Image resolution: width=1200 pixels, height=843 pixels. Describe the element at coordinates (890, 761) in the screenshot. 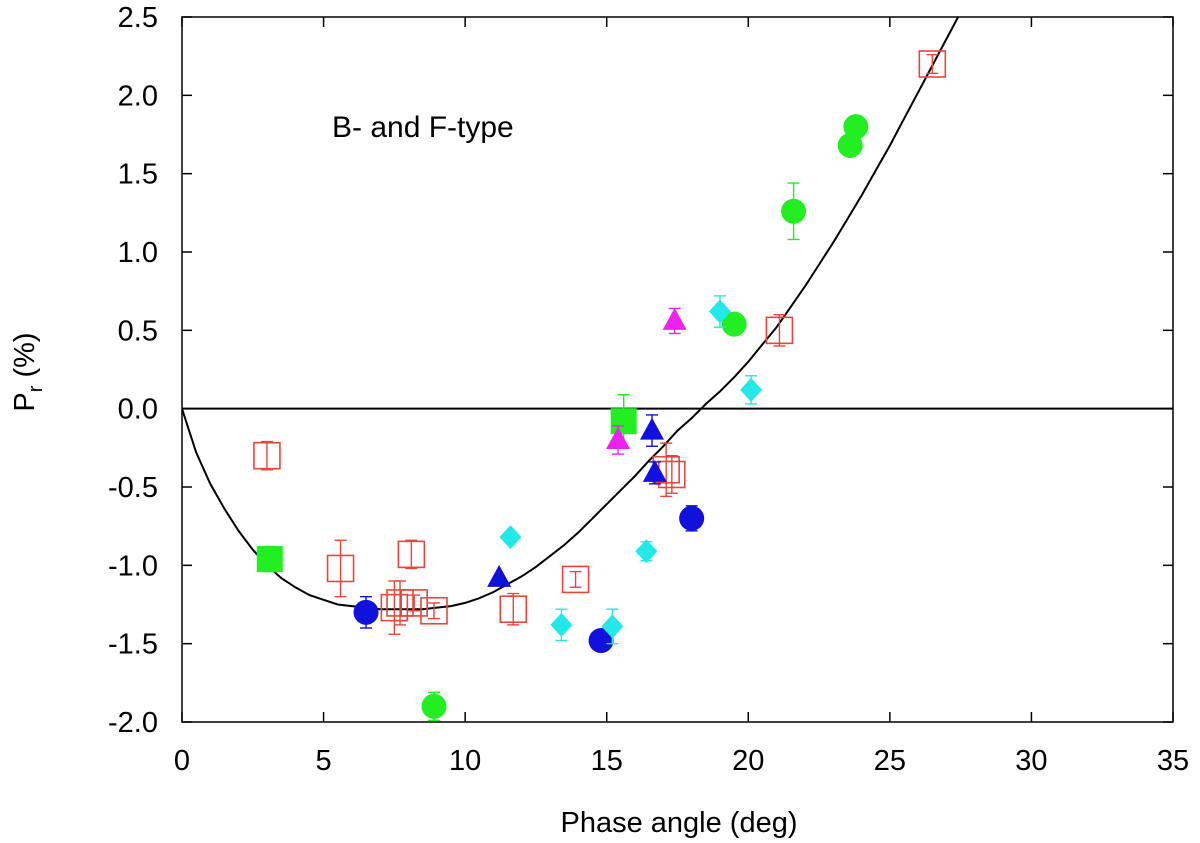

I see `x-tick-label: 25` at that location.